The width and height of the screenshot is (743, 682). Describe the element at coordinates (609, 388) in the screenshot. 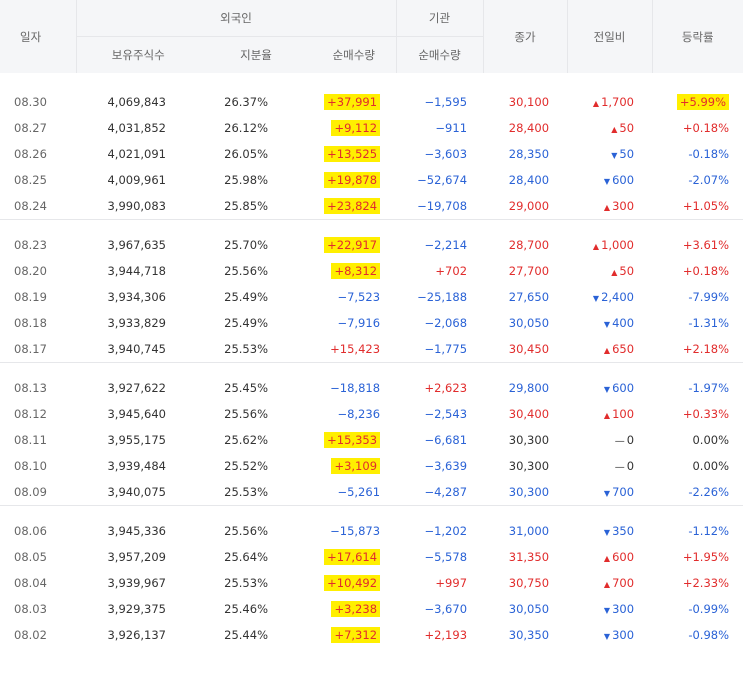

I see `change-cell: ▼ 600` at that location.